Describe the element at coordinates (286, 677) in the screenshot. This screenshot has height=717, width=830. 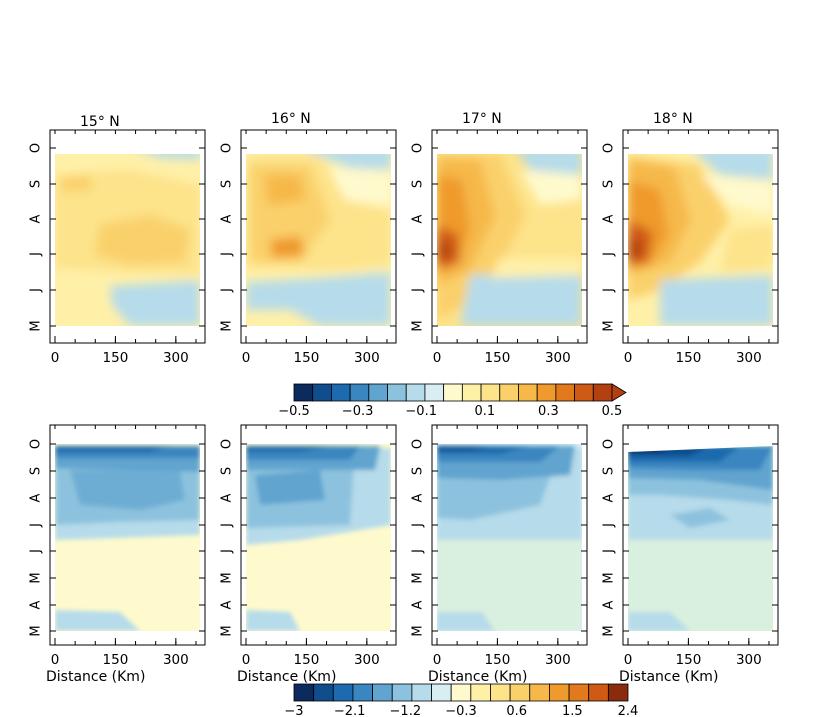
I see `x-axis-label: Distance (Km)` at that location.